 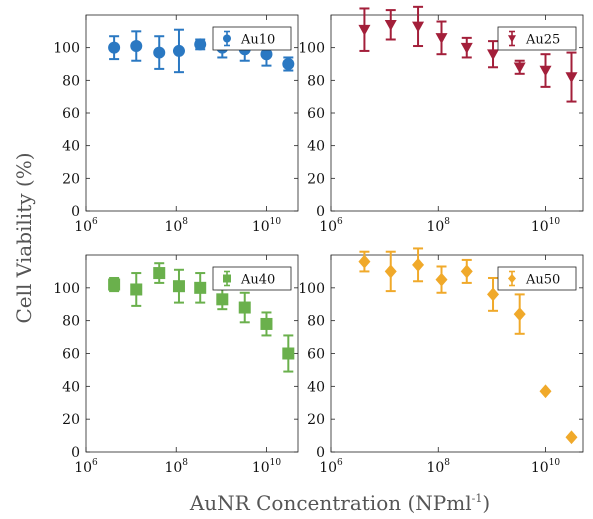 What do you see at coordinates (542, 40) in the screenshot?
I see `legend-label: Au25` at bounding box center [542, 40].